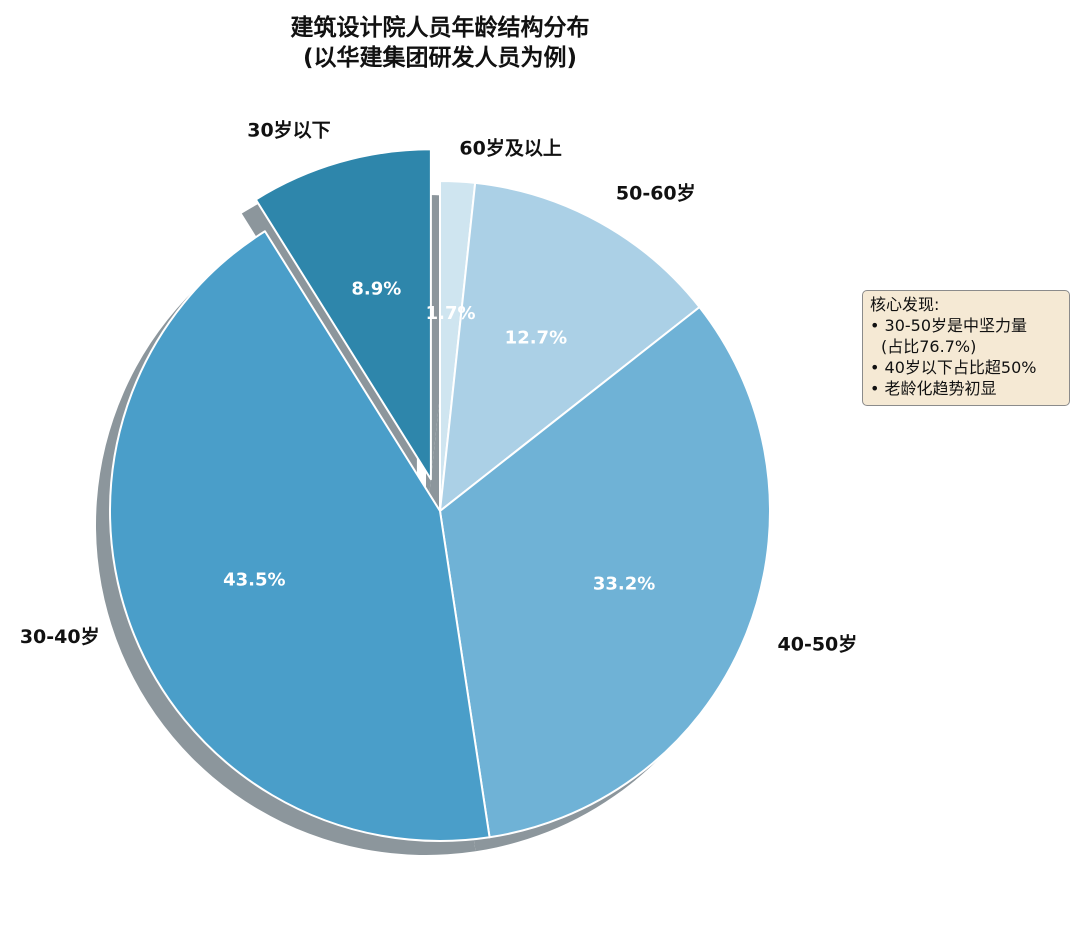 Image resolution: width=1080 pixels, height=937 pixels. What do you see at coordinates (451, 313) in the screenshot?
I see `slice-percent-label: 1.7%` at bounding box center [451, 313].